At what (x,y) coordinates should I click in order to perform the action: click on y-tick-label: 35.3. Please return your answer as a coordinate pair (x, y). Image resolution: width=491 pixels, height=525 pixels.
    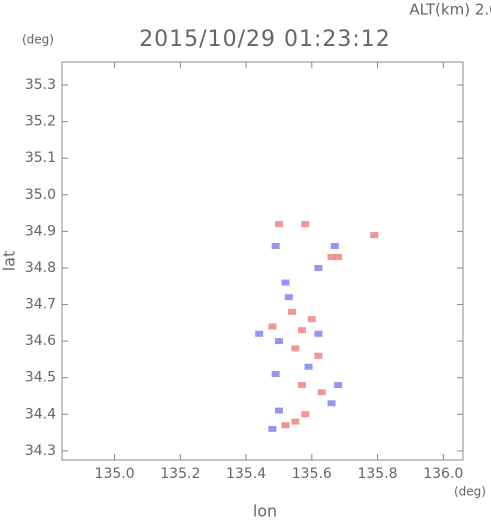
    Looking at the image, I should click on (40, 85).